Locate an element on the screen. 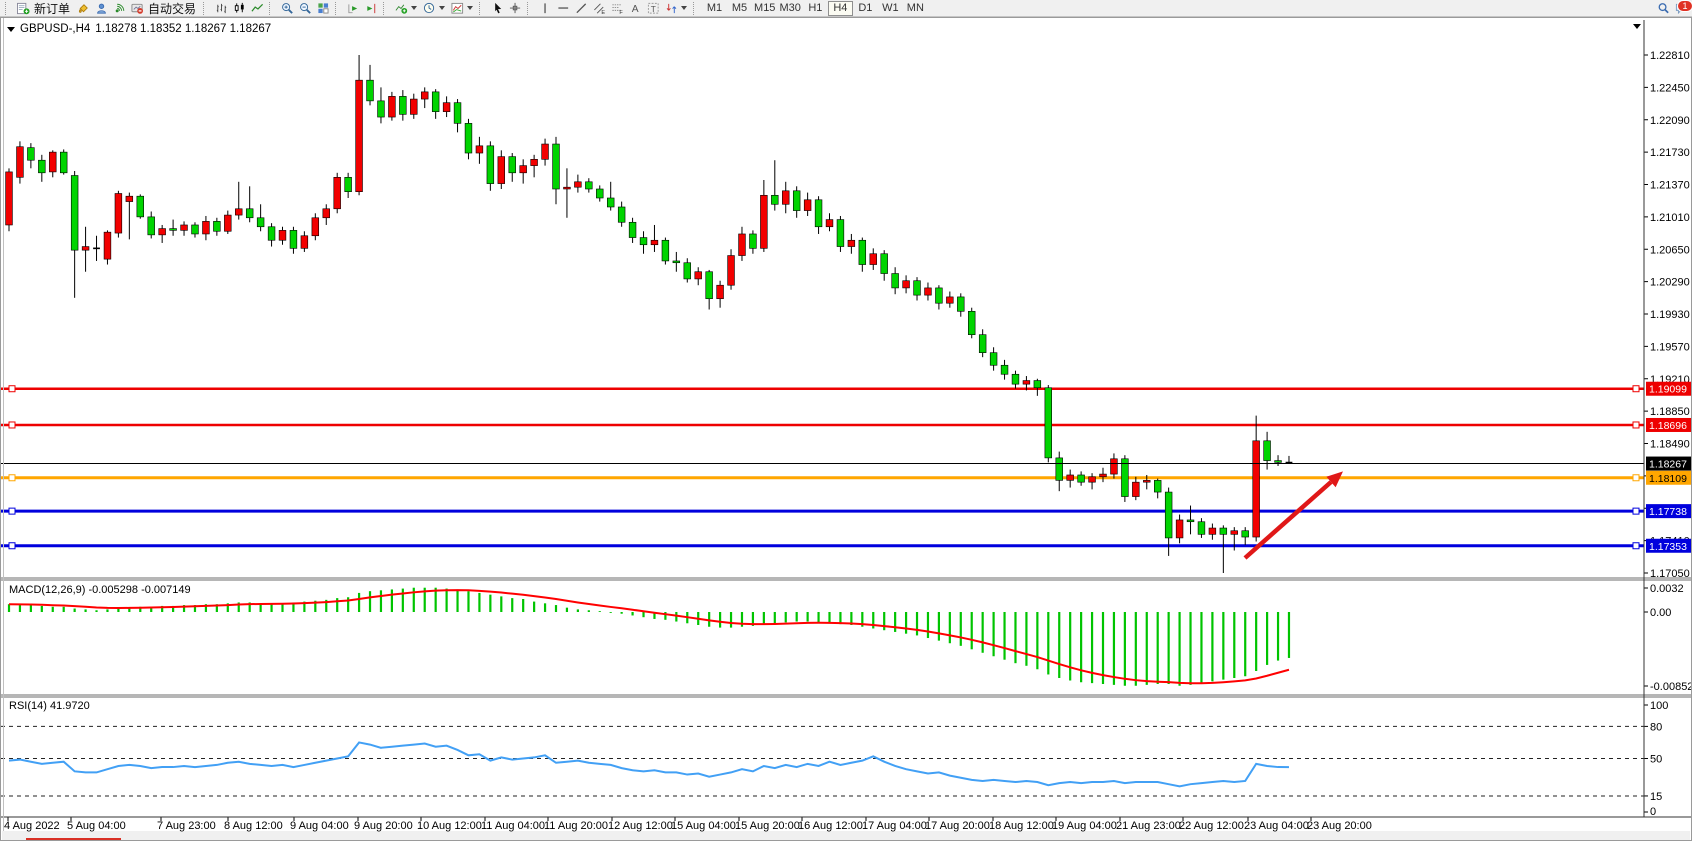  zoom-out-icon is located at coordinates (305, 8).